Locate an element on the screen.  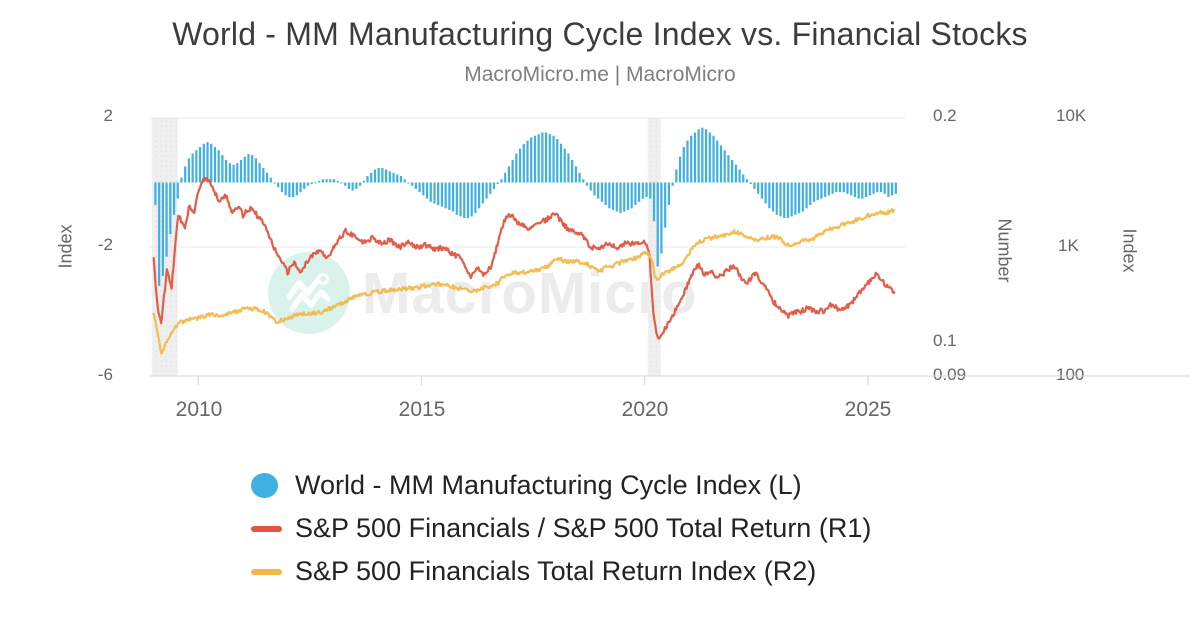
left-axis-tick: 2 is located at coordinates (108, 115).